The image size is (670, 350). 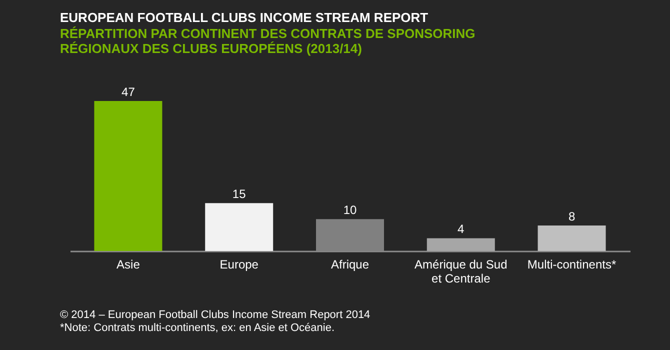 I want to click on chart-title: EUROPEAN FOOTBALL CLUBS INCOME STREAM REPORT, so click(x=244, y=17).